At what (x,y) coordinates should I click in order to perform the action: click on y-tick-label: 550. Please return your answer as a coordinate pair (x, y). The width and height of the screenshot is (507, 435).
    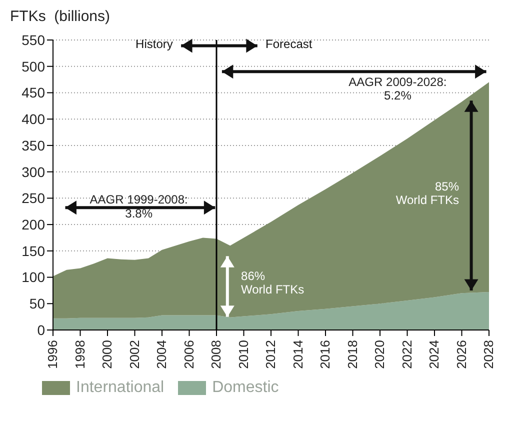
    Looking at the image, I should click on (34, 40).